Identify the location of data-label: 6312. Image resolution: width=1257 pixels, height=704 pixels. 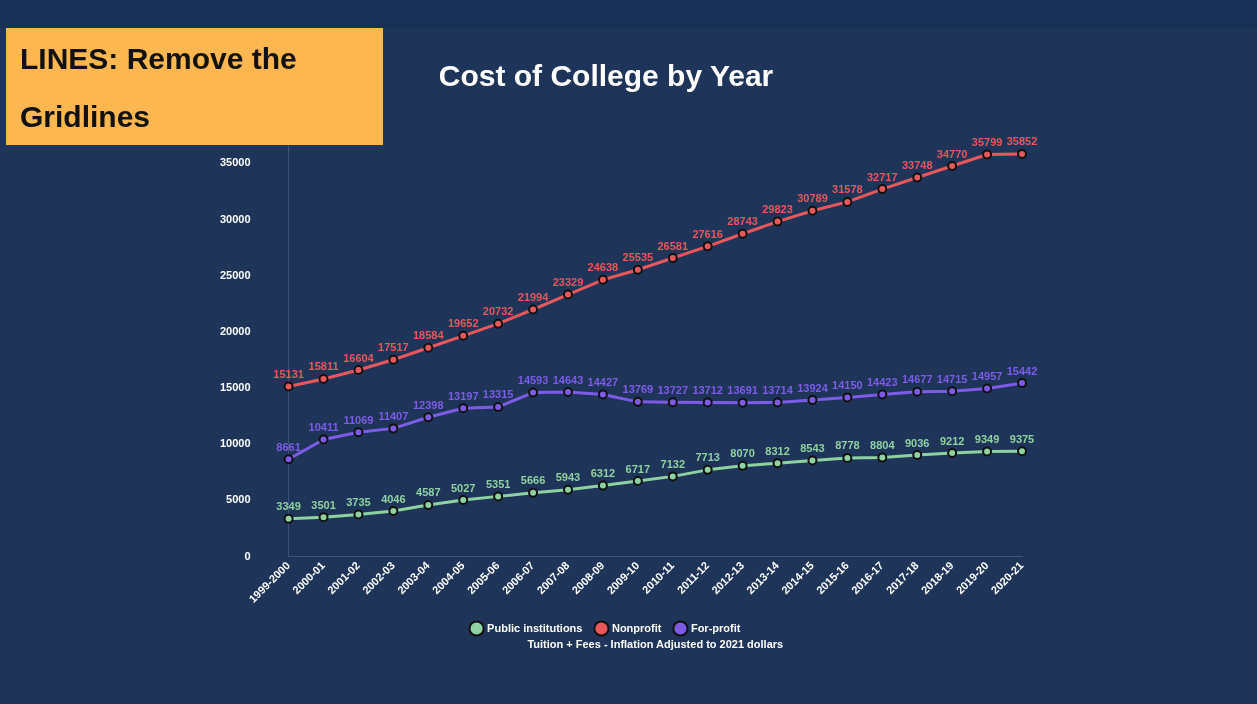
(603, 473).